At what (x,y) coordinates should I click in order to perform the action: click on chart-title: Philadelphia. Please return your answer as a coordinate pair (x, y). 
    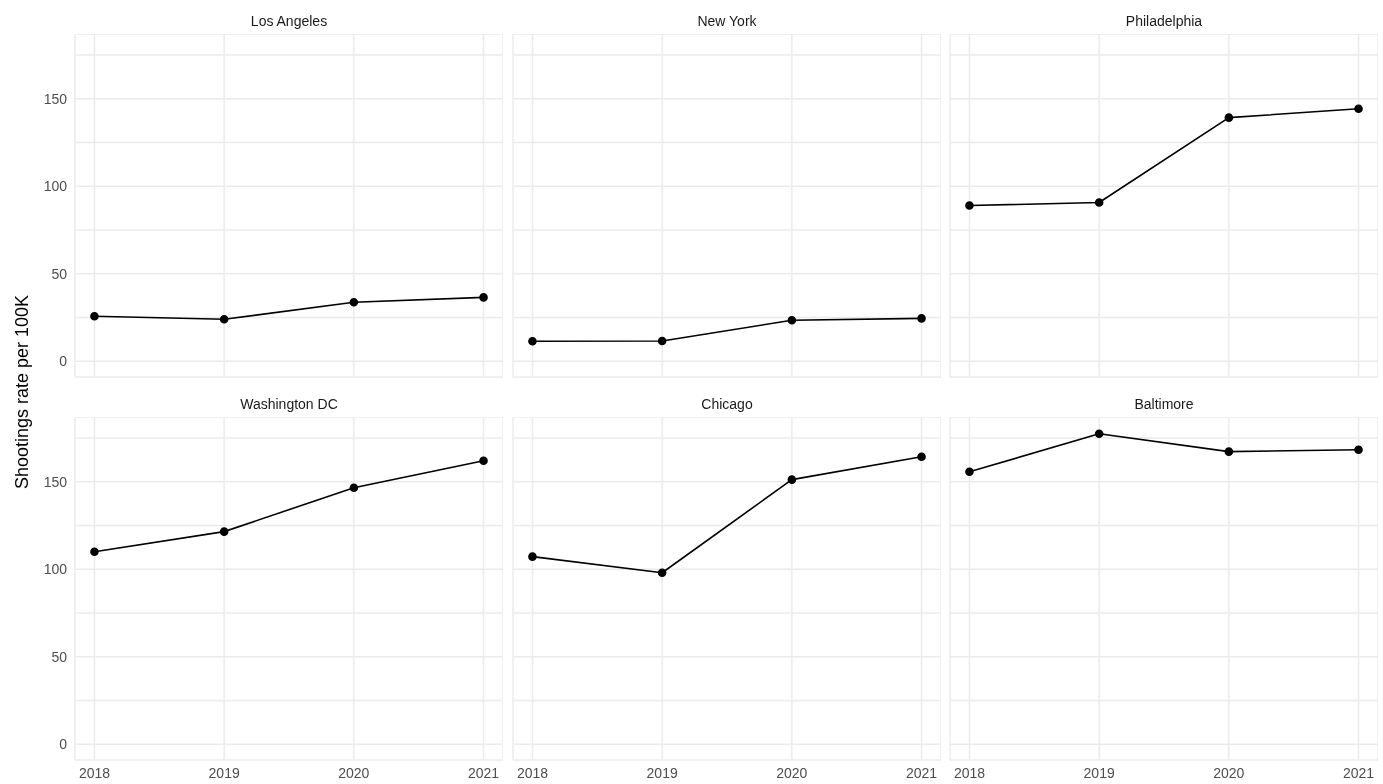
    Looking at the image, I should click on (1164, 21).